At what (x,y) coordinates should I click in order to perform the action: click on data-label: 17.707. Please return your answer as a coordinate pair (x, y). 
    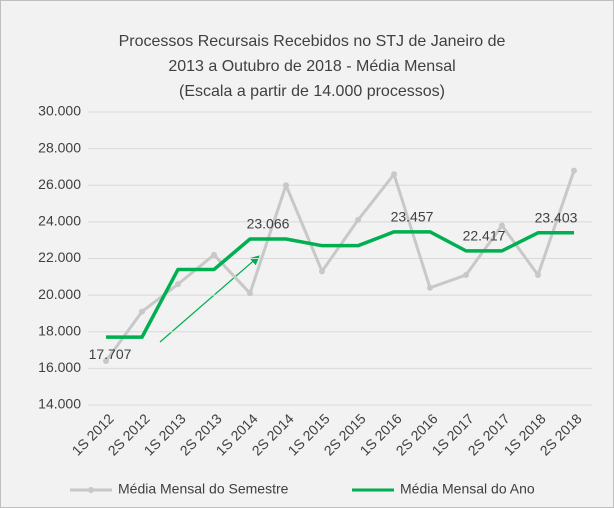
    Looking at the image, I should click on (110, 354).